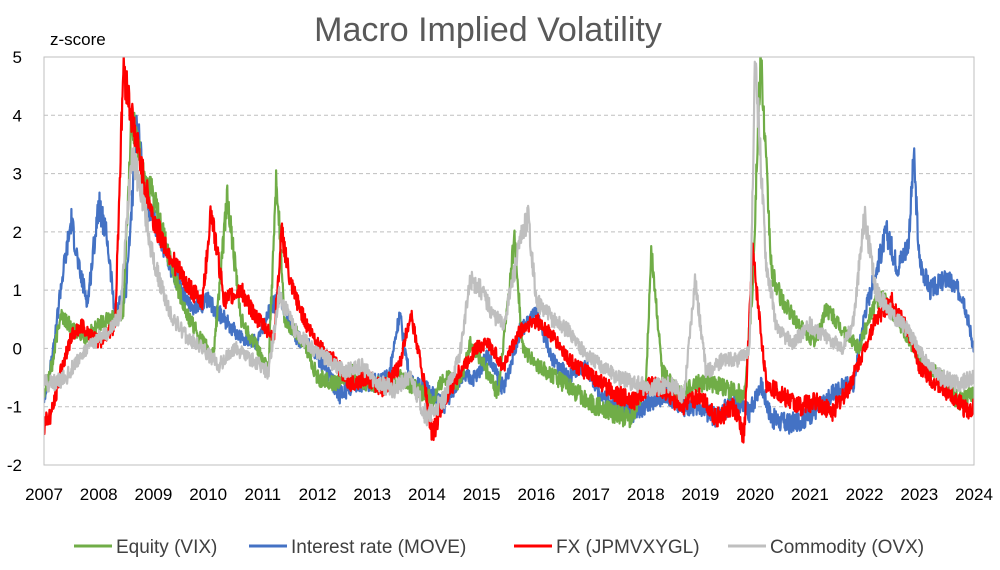  What do you see at coordinates (208, 494) in the screenshot?
I see `x-tick-label: 2010` at bounding box center [208, 494].